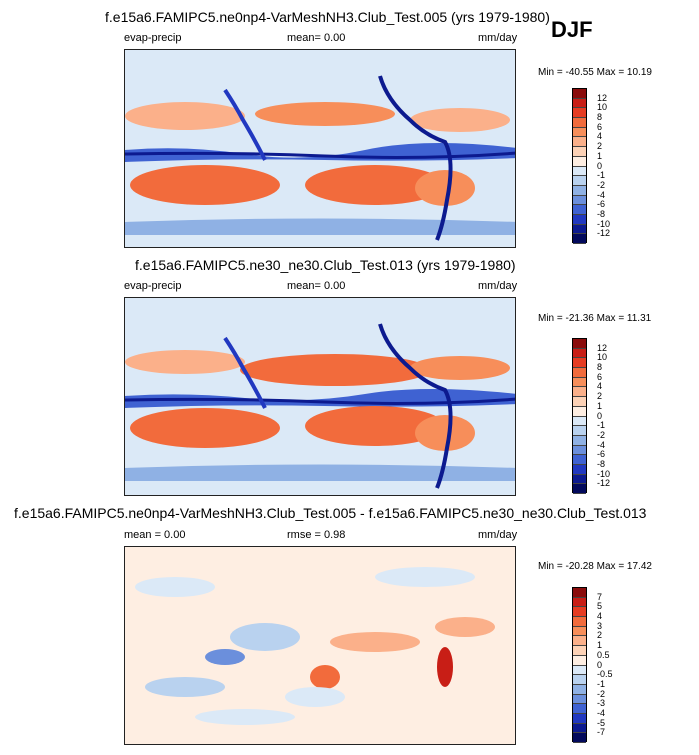 This screenshot has width=699, height=755. I want to click on panel2-sh-atlantic-high, so click(445, 433).